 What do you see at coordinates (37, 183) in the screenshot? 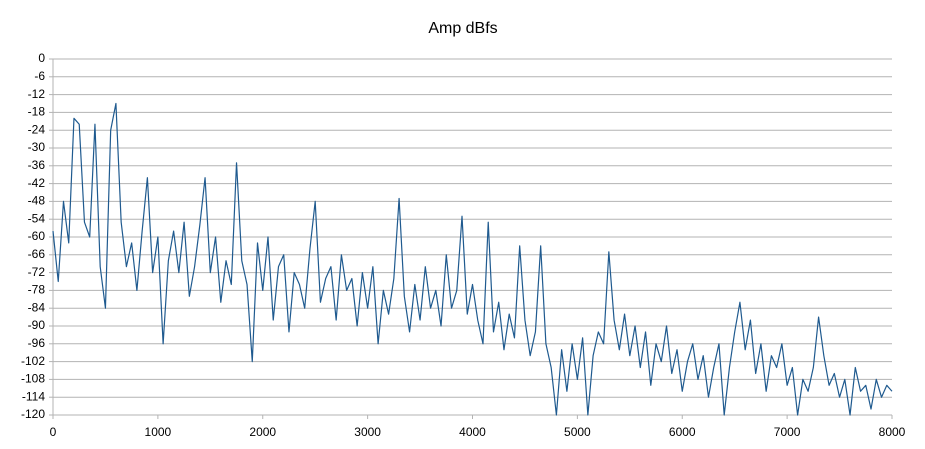
I see `y-tick-label: -42` at bounding box center [37, 183].